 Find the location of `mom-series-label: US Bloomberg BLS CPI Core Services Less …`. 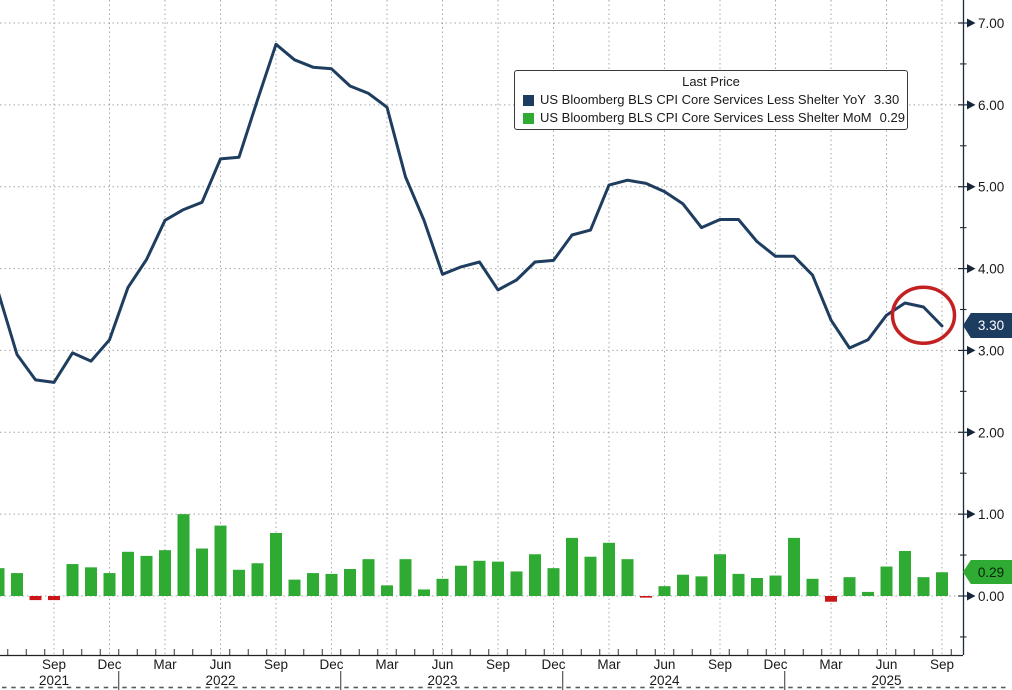

mom-series-label: US Bloomberg BLS CPI Core Services Less … is located at coordinates (706, 117).